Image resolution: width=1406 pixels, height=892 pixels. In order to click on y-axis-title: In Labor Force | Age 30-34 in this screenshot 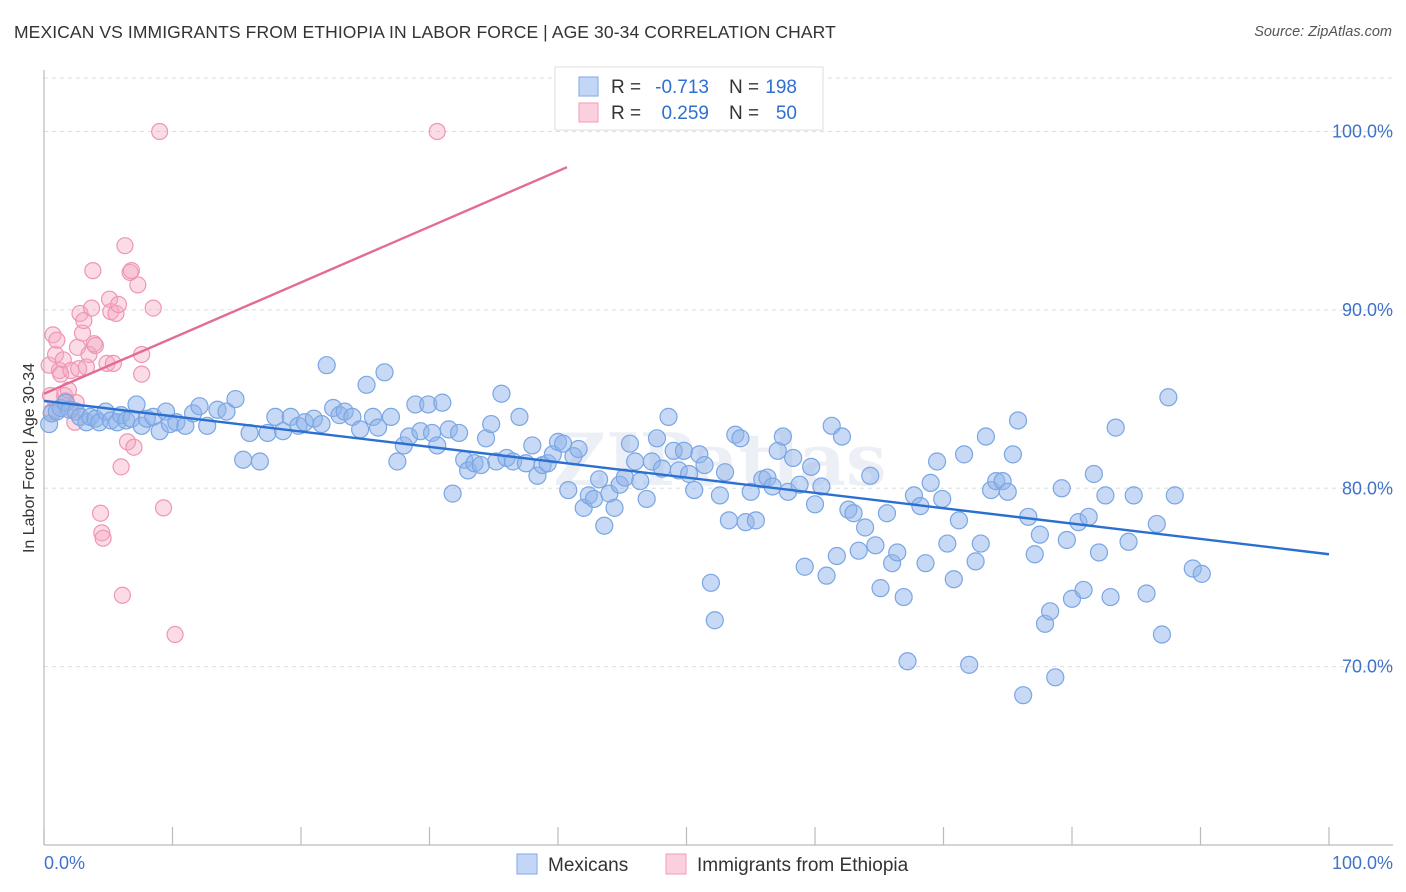, I will do `click(29, 458)`.